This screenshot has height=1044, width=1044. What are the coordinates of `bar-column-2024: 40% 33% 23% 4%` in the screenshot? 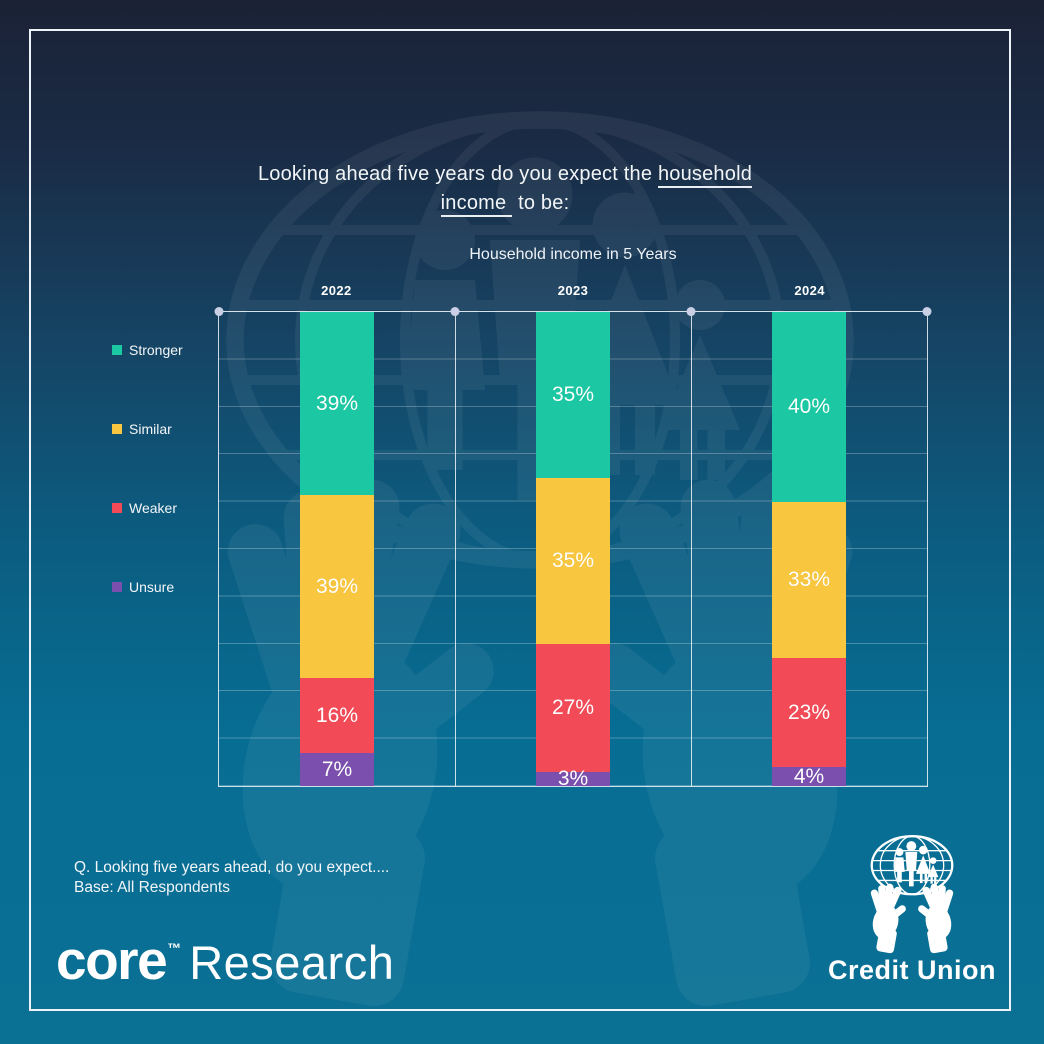 It's located at (809, 550).